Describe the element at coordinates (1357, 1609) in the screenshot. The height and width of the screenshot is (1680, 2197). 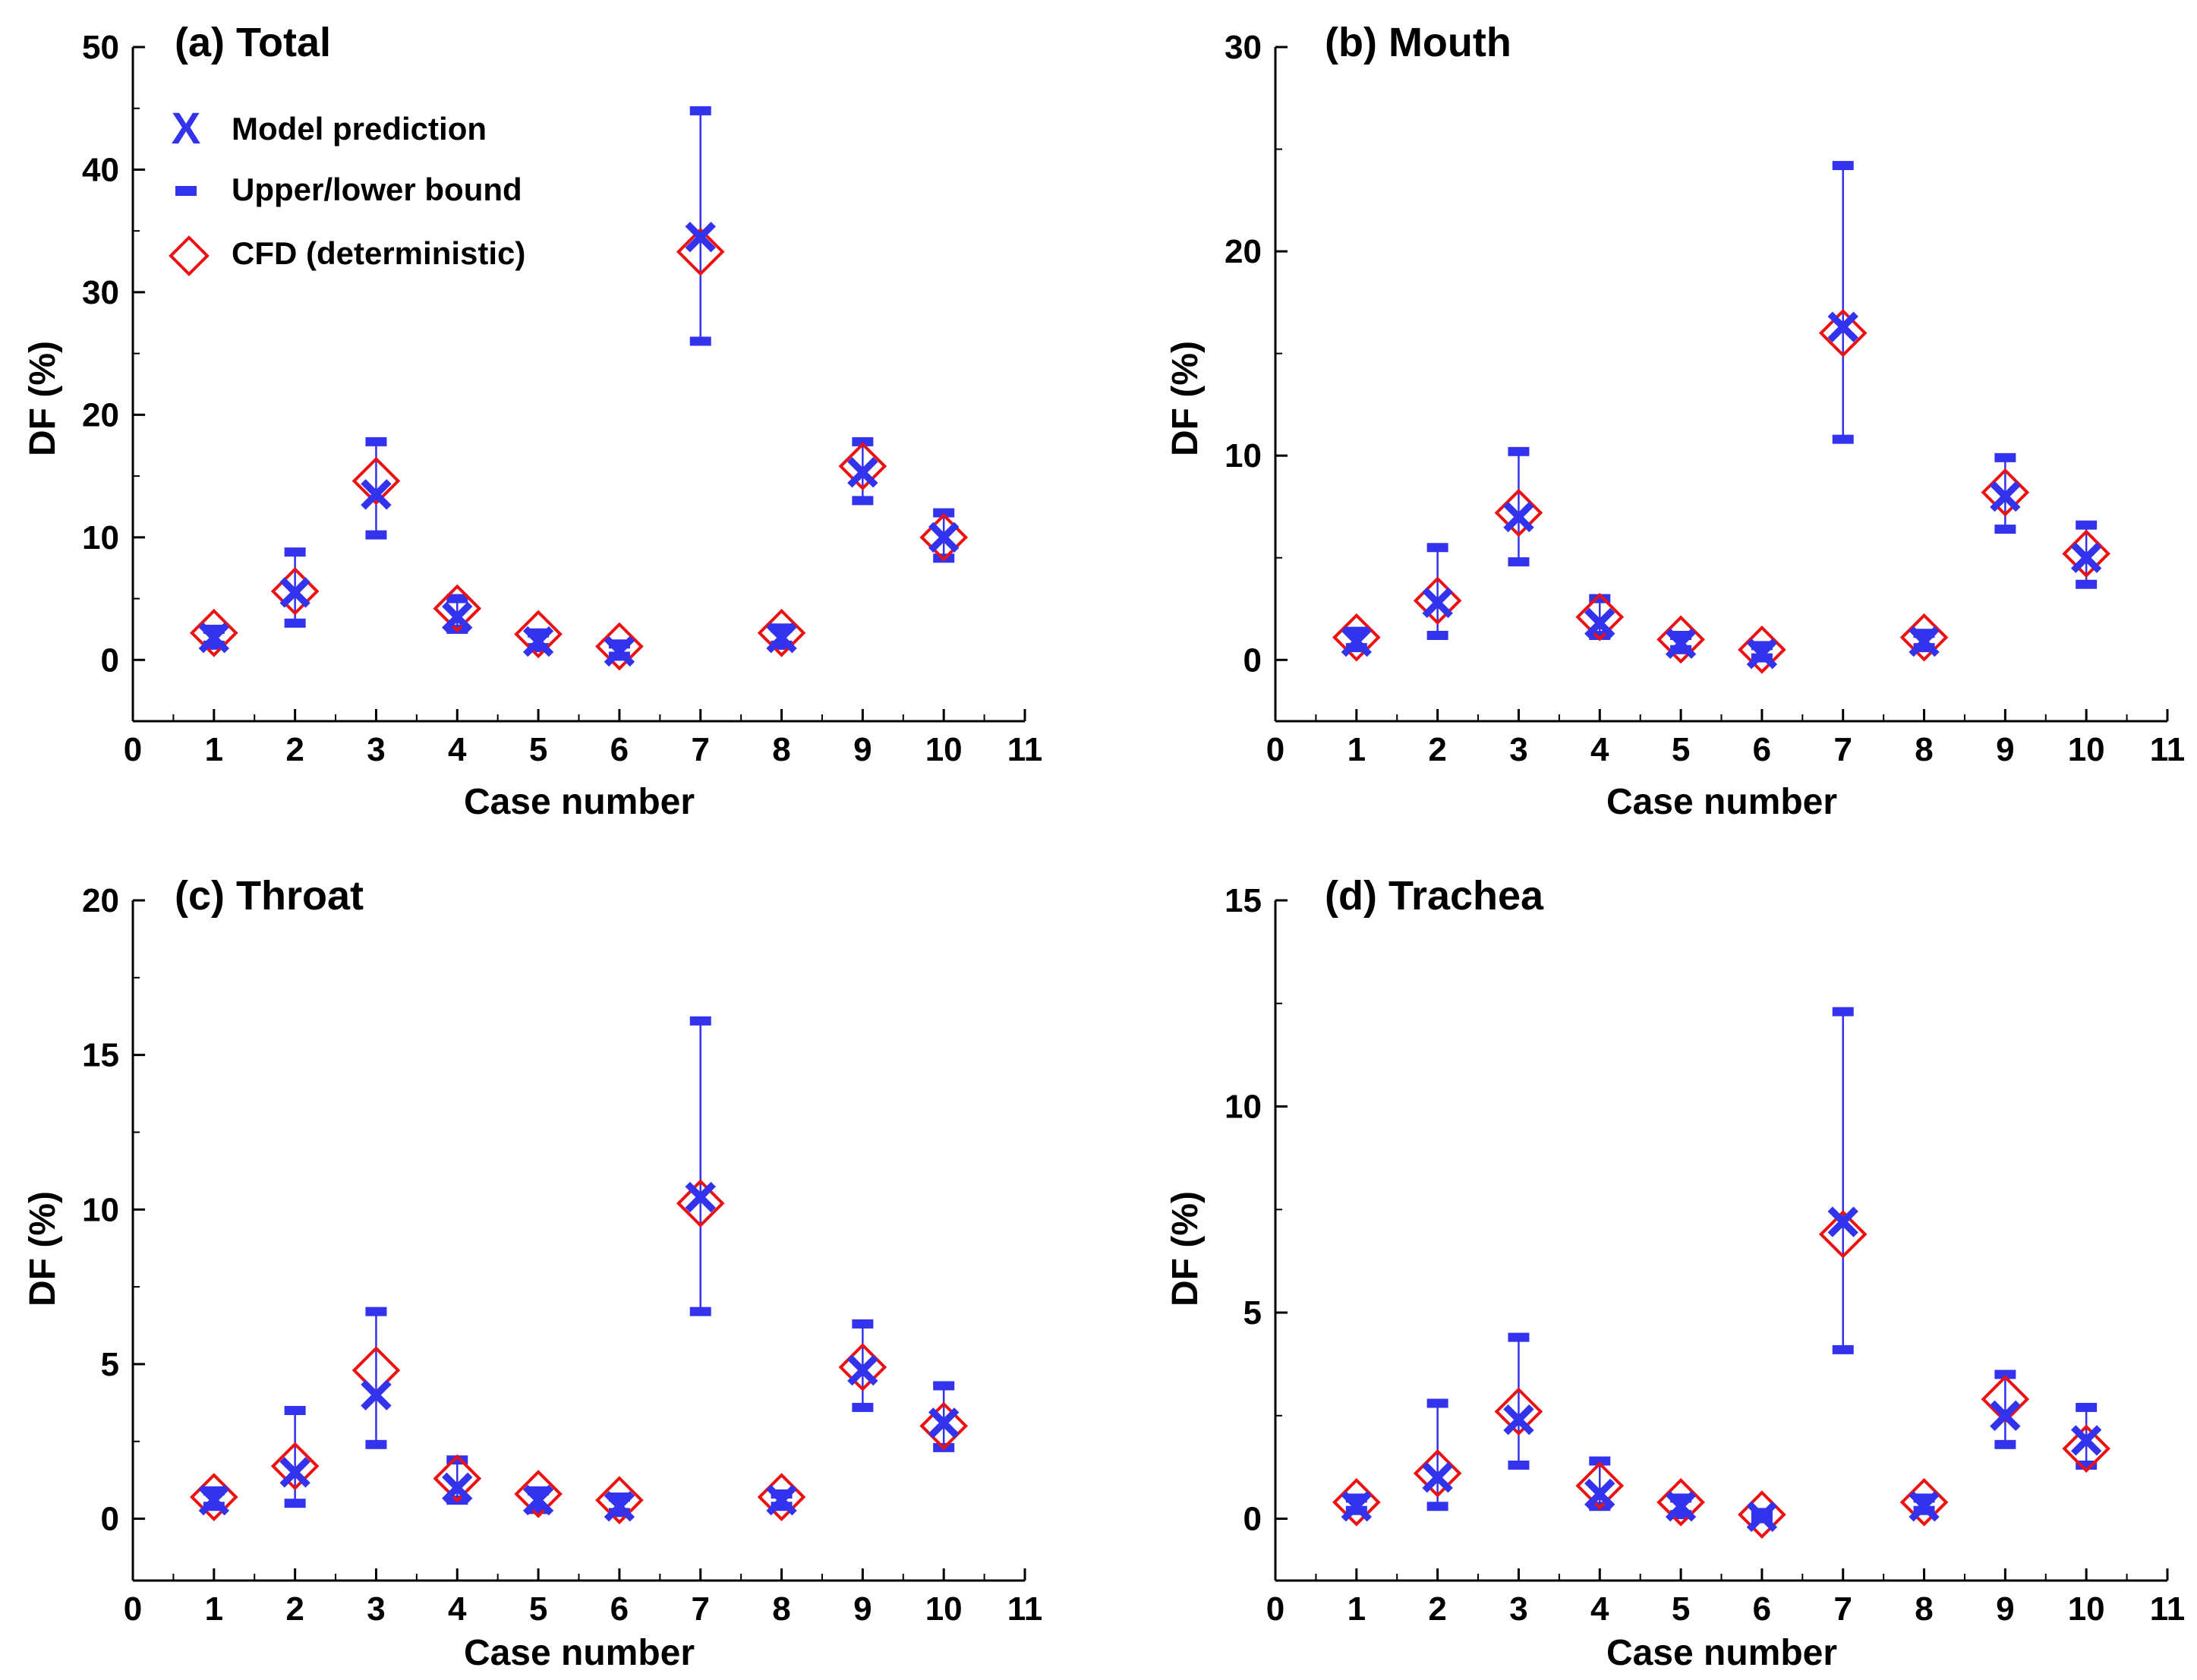
I see `x-tick-label-trachea: 1` at that location.